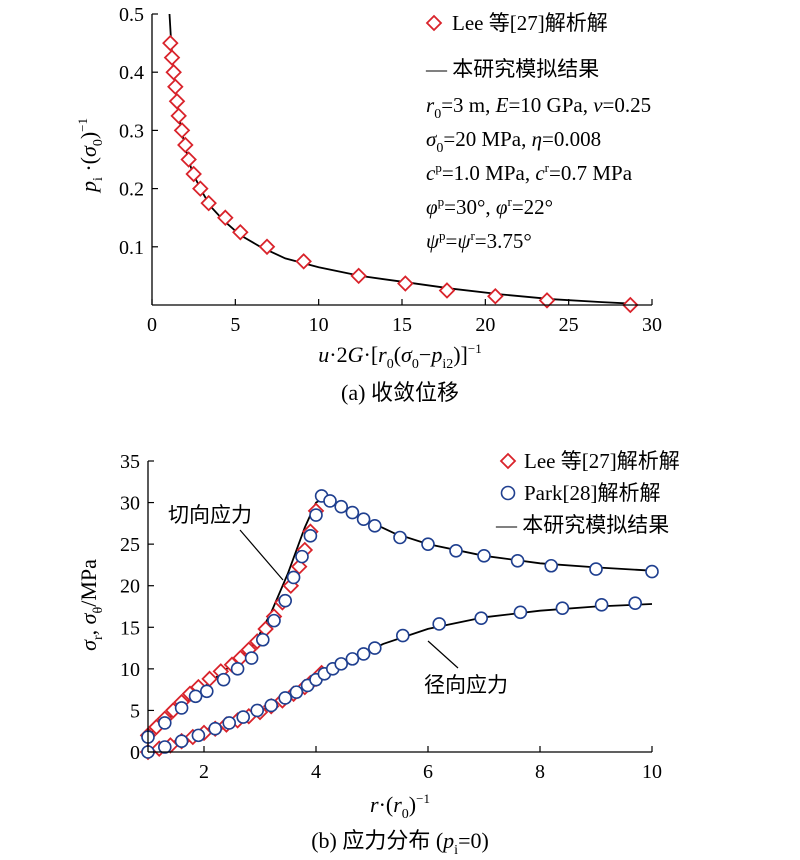  Describe the element at coordinates (508, 493) in the screenshot. I see `chart-b-legend-park-marker` at that location.